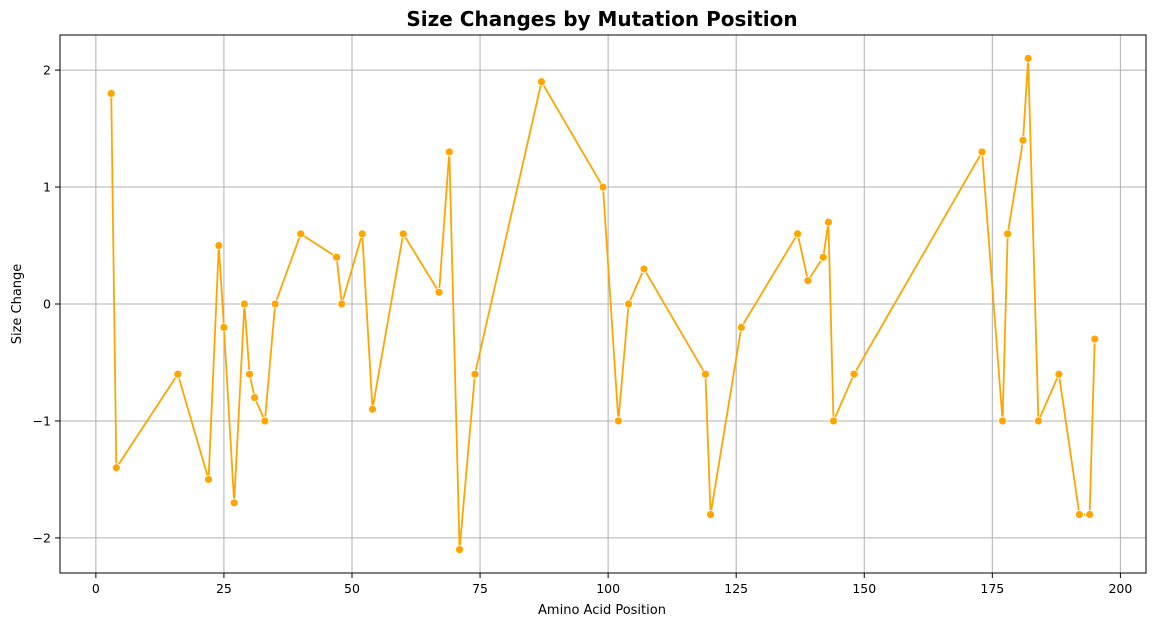  What do you see at coordinates (42, 537) in the screenshot?
I see `y-tick-label: −2` at bounding box center [42, 537].